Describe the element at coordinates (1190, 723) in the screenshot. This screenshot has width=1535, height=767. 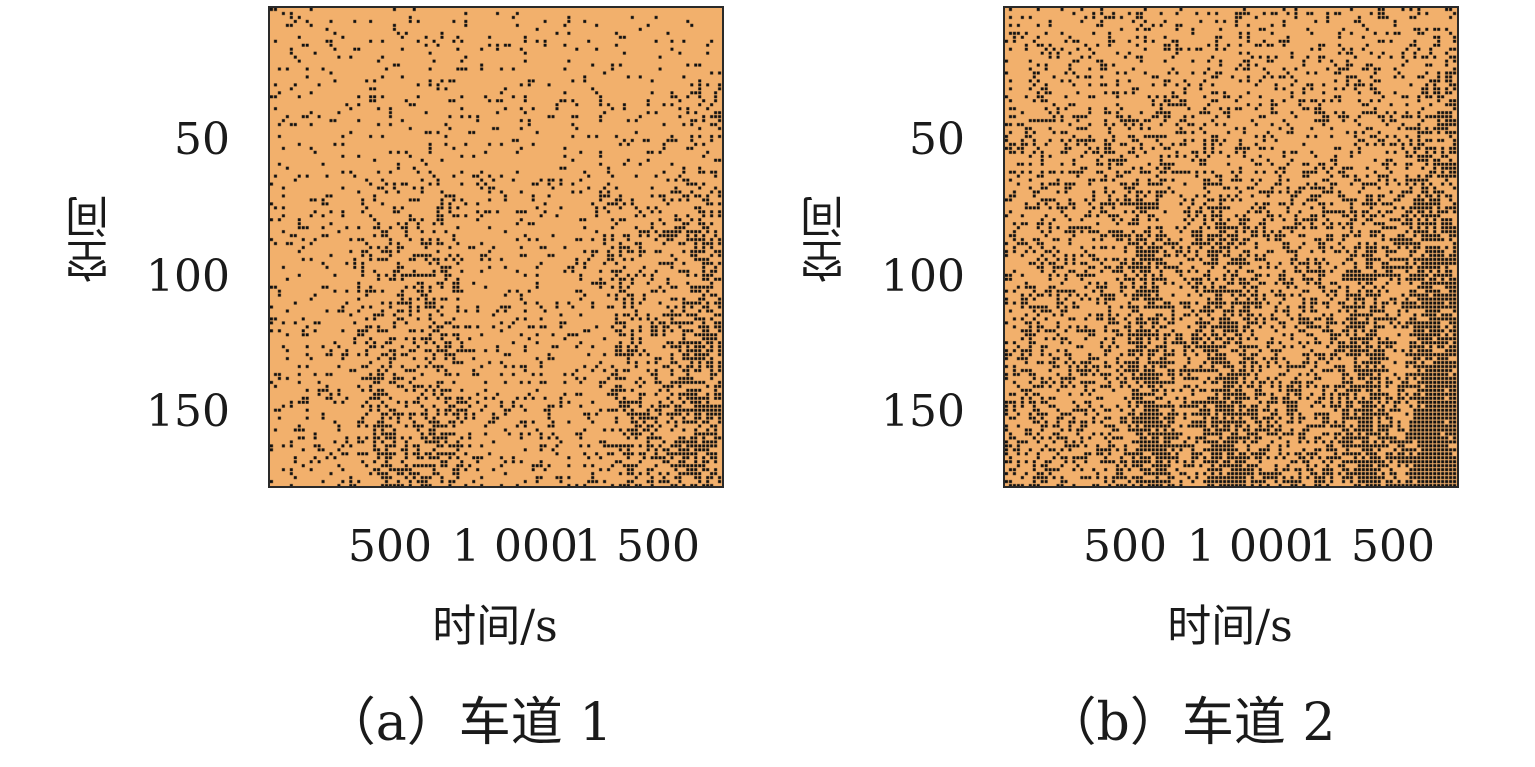
I see `subfigure-caption: （b）车道 2` at that location.